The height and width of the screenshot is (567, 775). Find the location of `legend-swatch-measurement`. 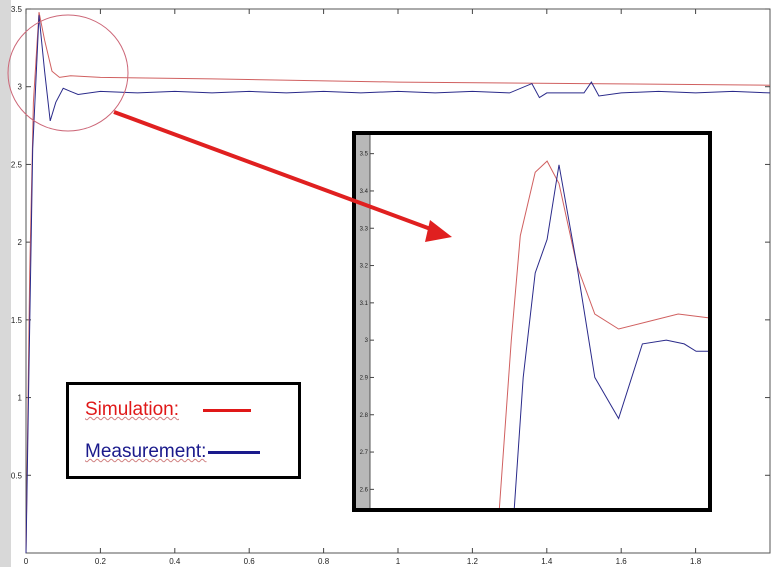

legend-swatch-measurement is located at coordinates (234, 452).